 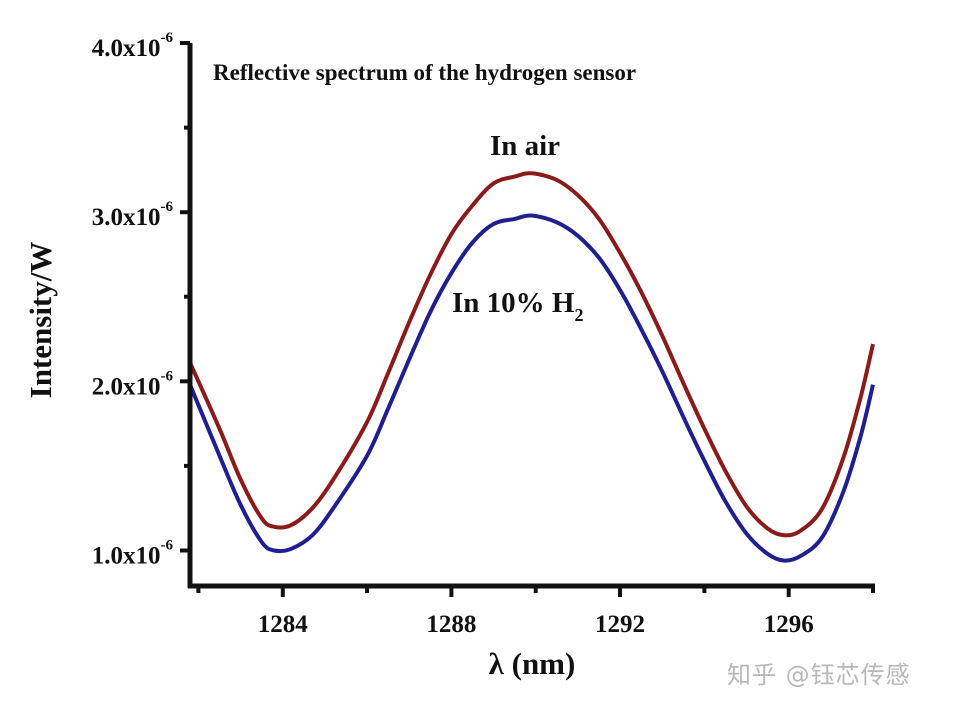 I want to click on annotation-in-h2-main: In 10% H, so click(x=513, y=303).